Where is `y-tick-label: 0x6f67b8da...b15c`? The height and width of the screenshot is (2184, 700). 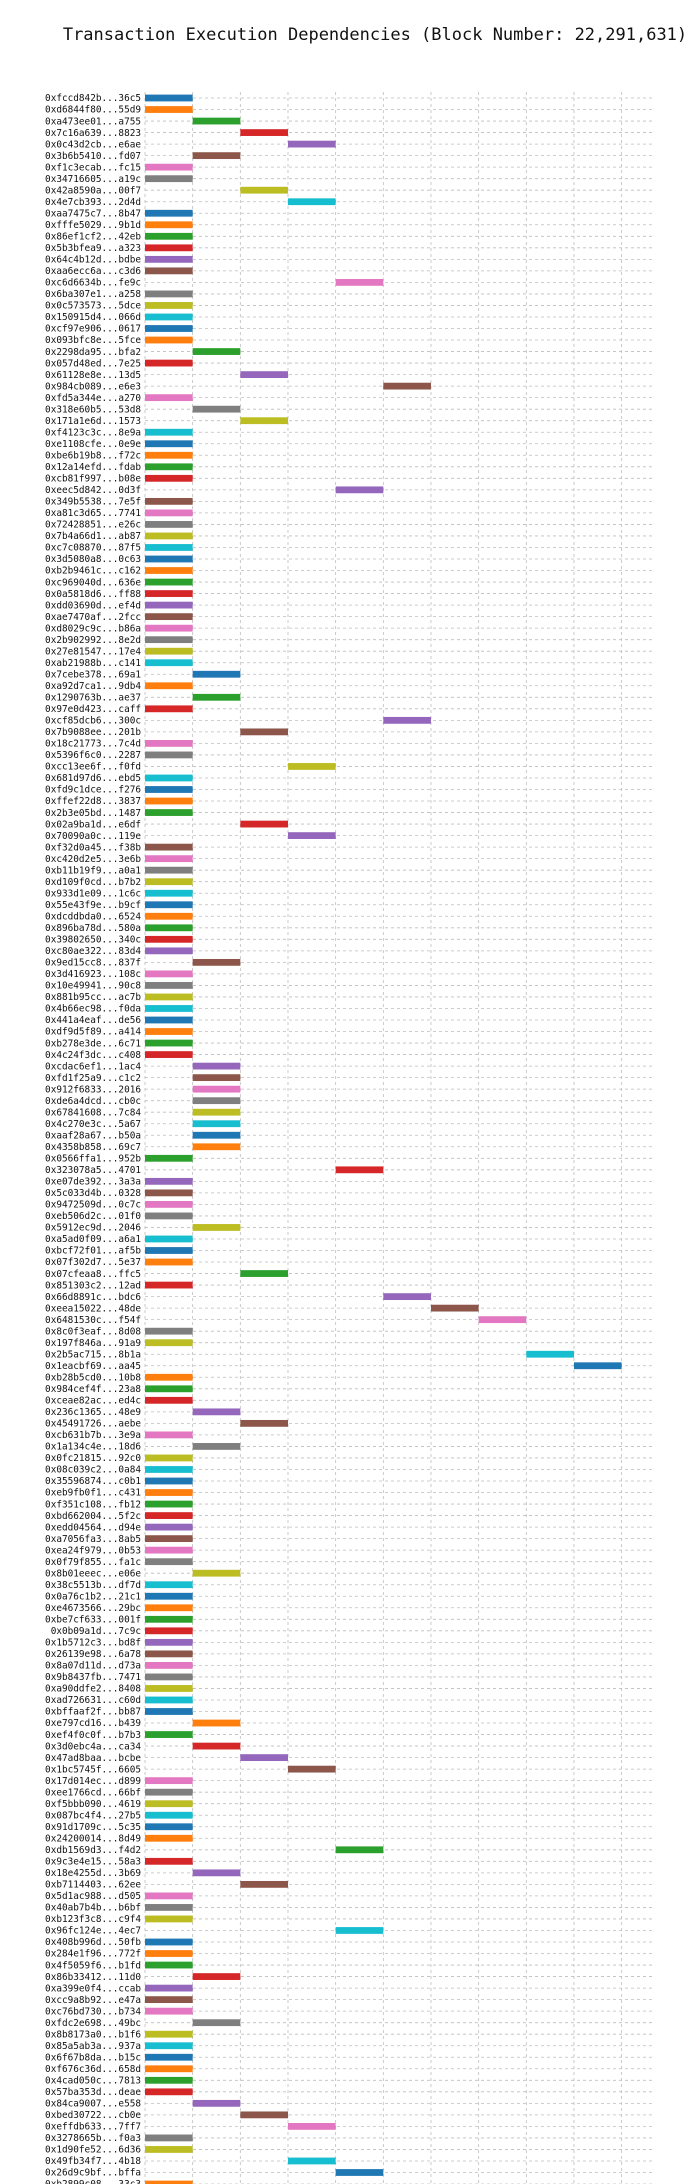 y-tick-label: 0x6f67b8da...b15c is located at coordinates (93, 2057).